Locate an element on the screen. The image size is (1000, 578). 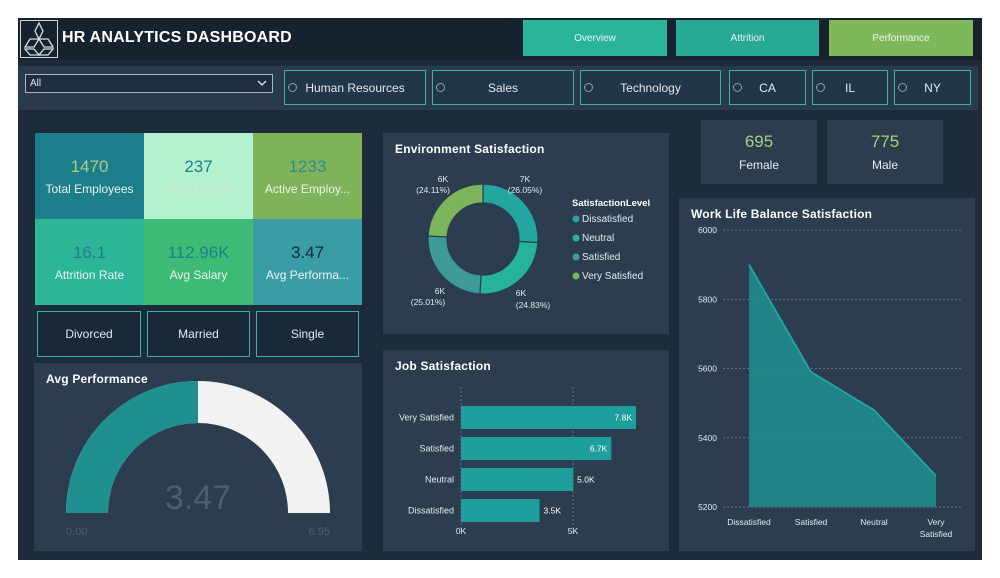
legend-dot-neutral is located at coordinates (576, 238).